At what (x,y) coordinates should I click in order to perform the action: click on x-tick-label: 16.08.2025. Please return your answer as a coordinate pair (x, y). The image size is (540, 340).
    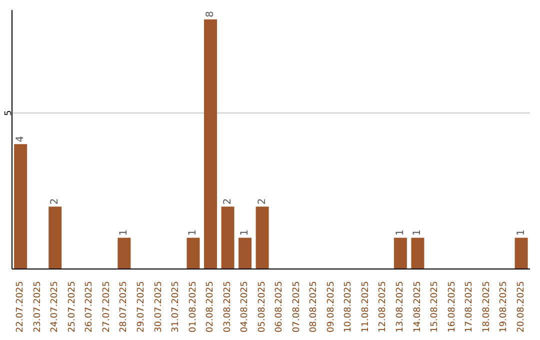
    Looking at the image, I should click on (452, 307).